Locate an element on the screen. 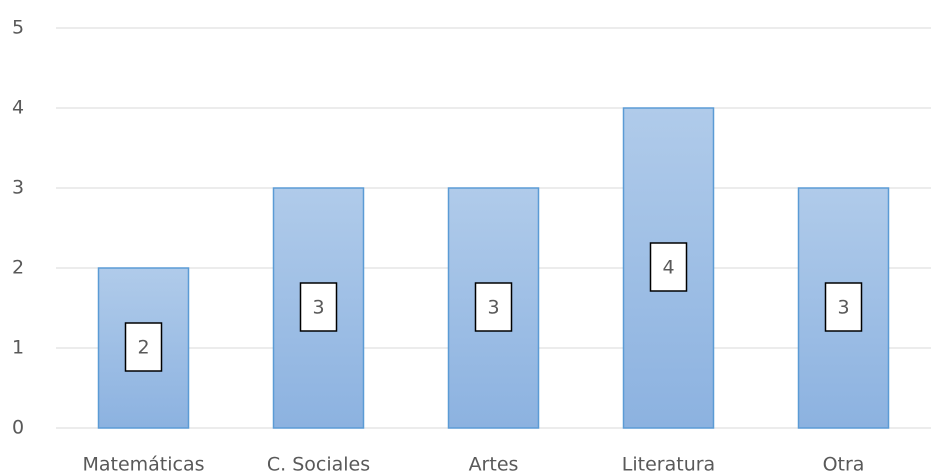  bar is located at coordinates (143, 348).